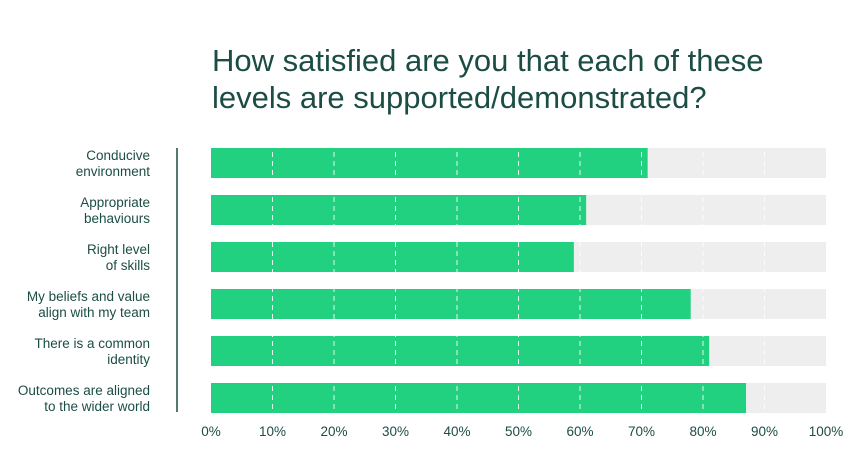  What do you see at coordinates (702, 431) in the screenshot?
I see `x-tick-label-8: 80%` at bounding box center [702, 431].